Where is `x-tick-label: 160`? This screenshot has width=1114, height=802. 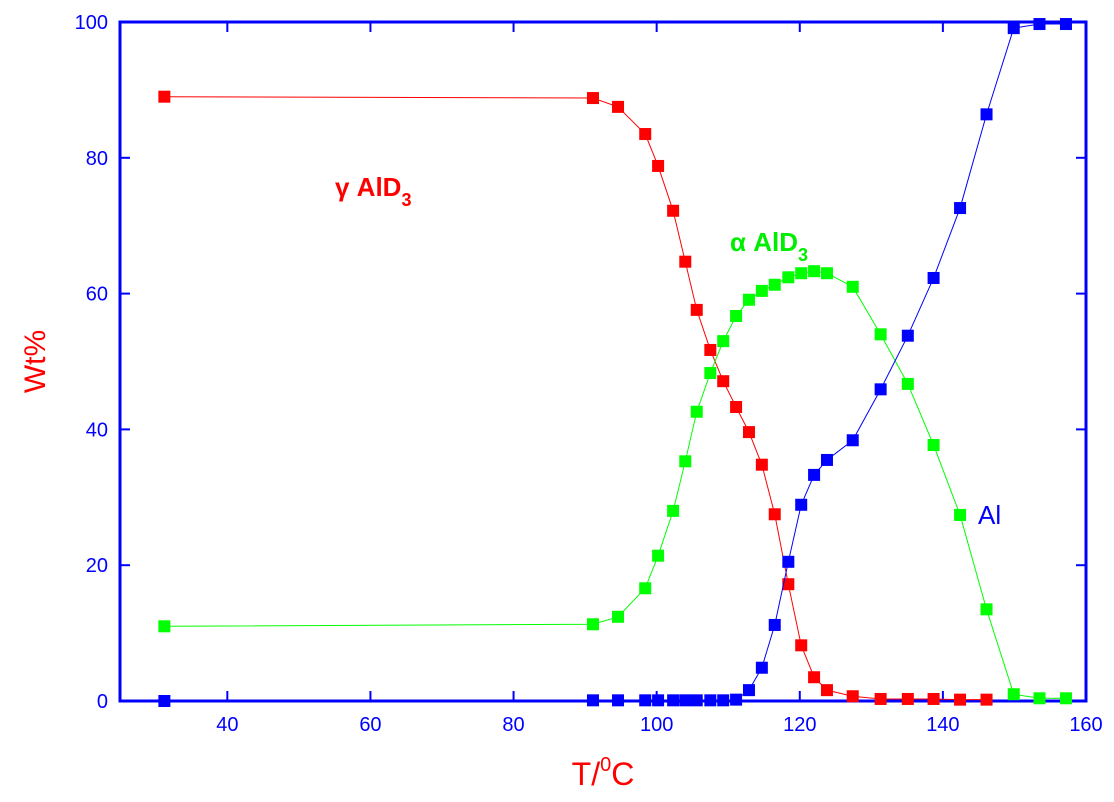 x-tick-label: 160 is located at coordinates (1085, 725).